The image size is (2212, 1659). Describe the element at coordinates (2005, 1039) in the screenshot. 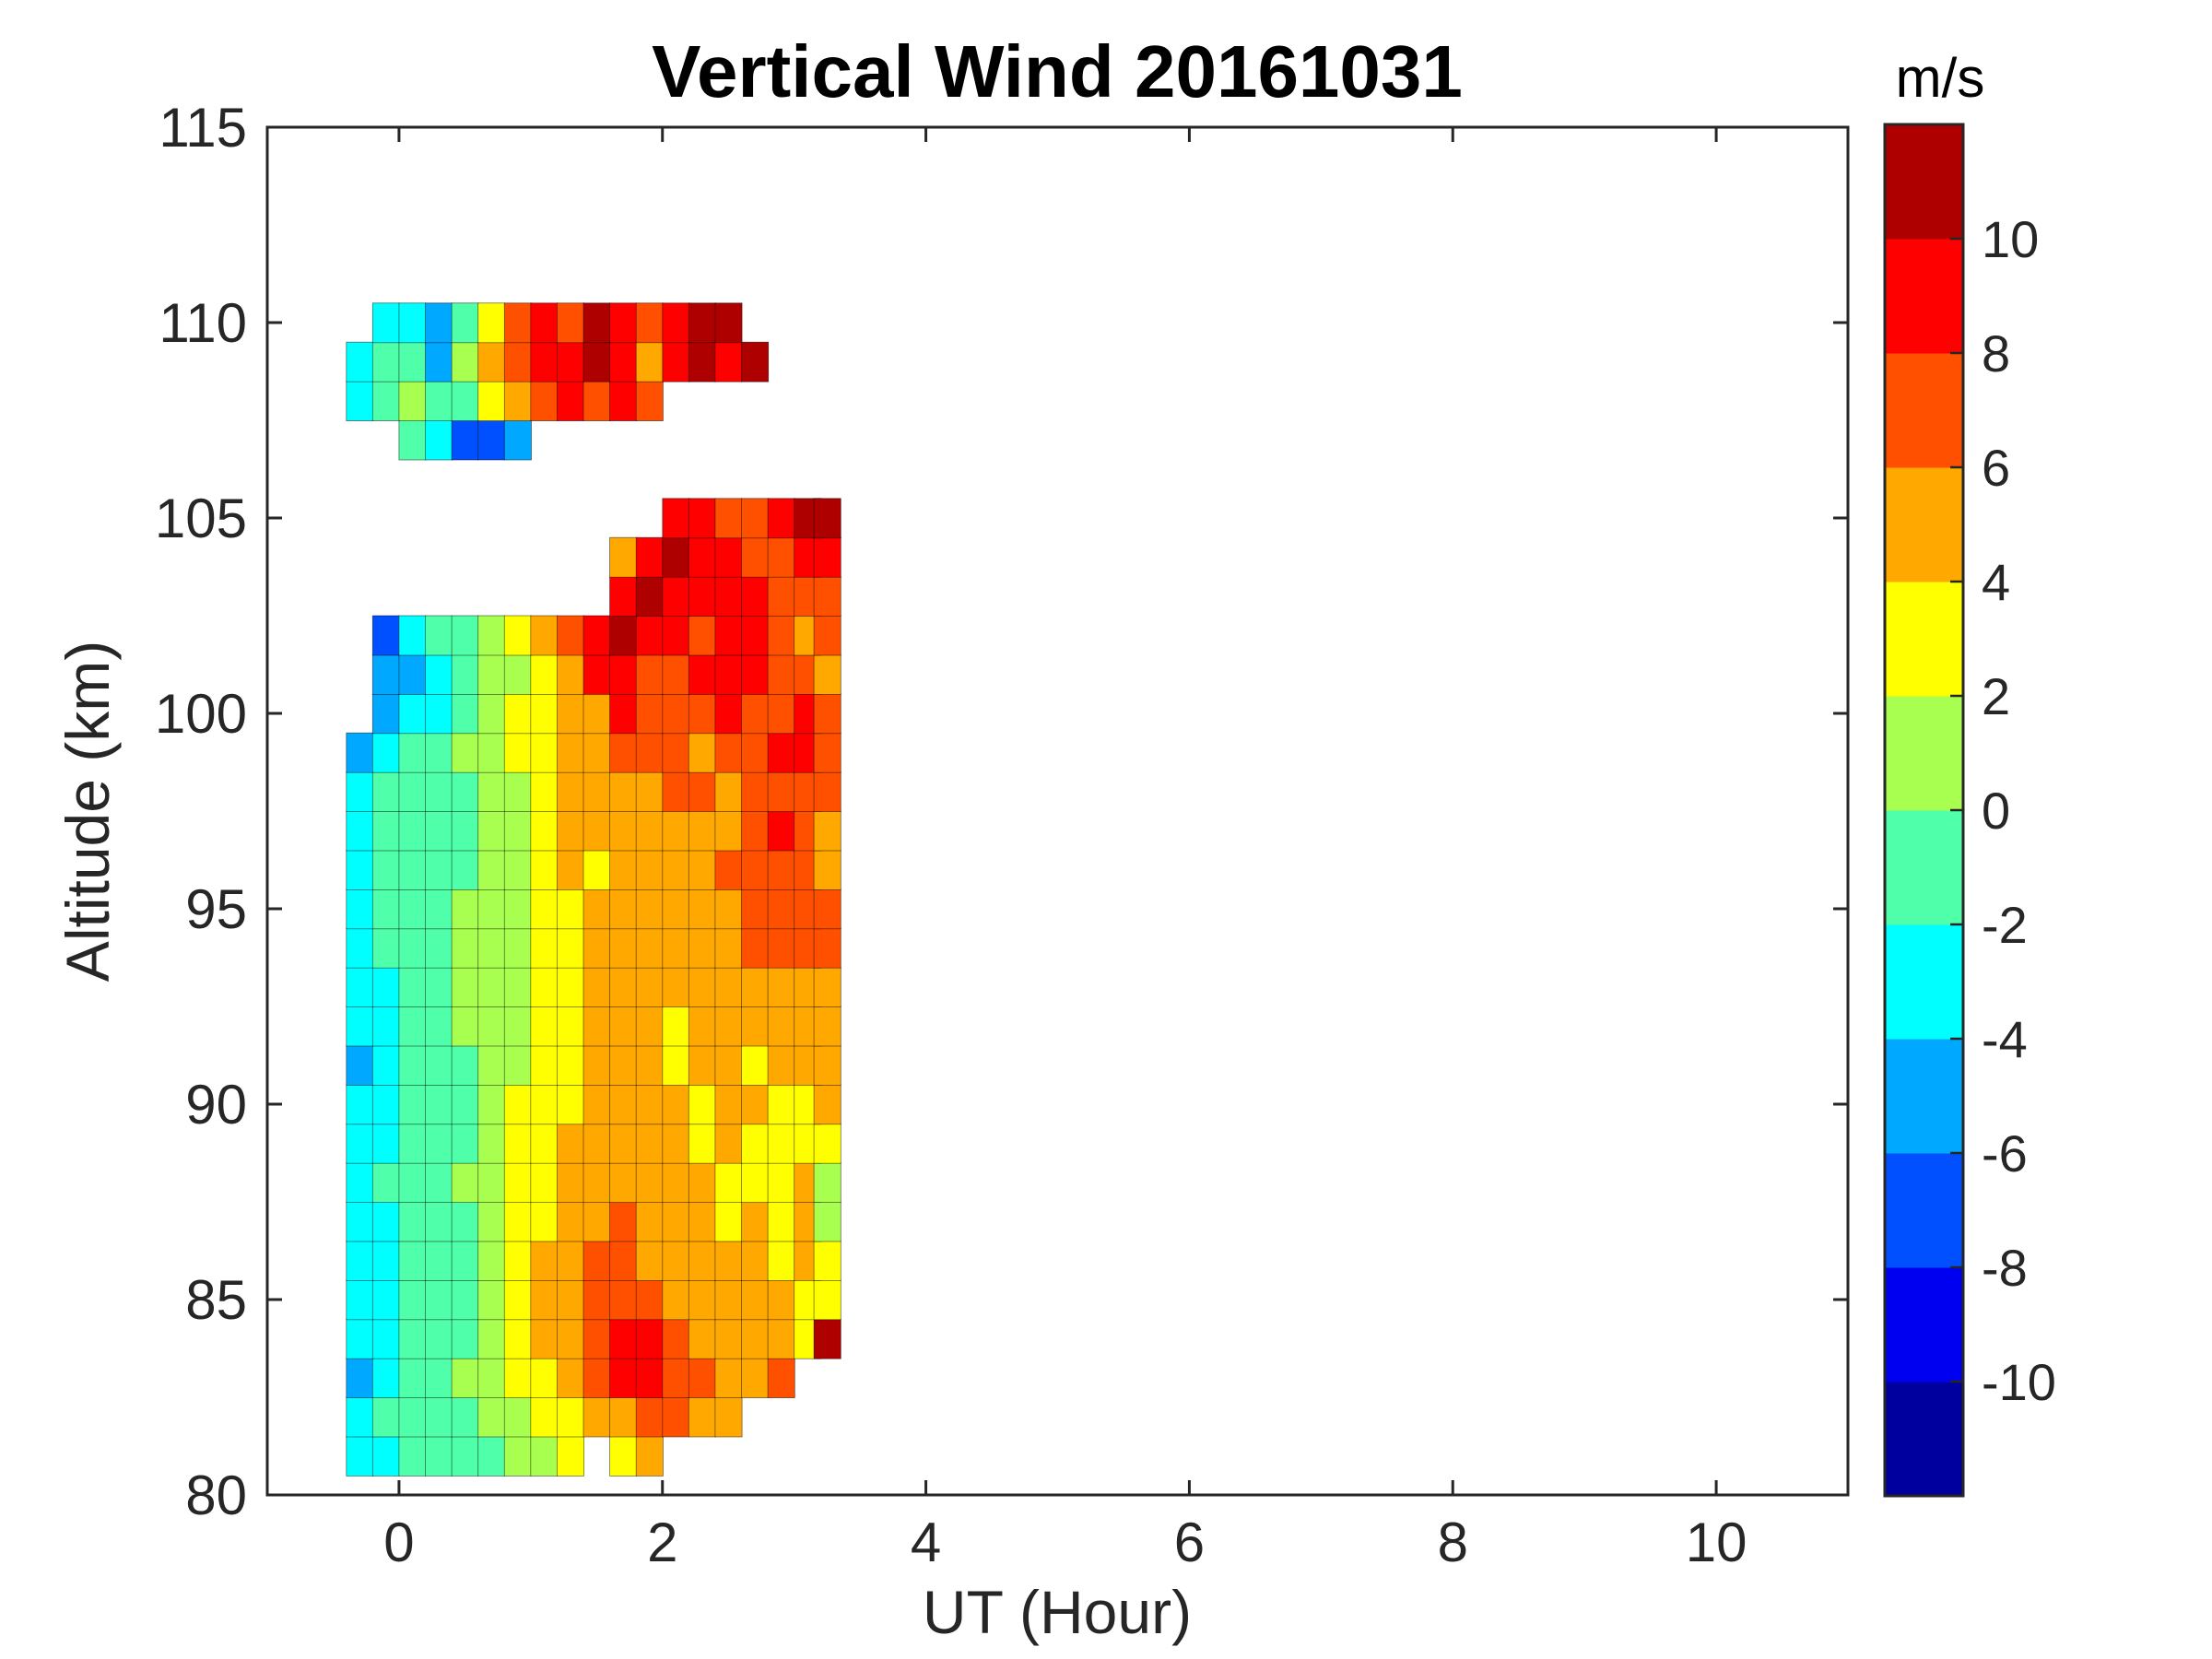

I see `colorbar-tick-label: -4` at that location.